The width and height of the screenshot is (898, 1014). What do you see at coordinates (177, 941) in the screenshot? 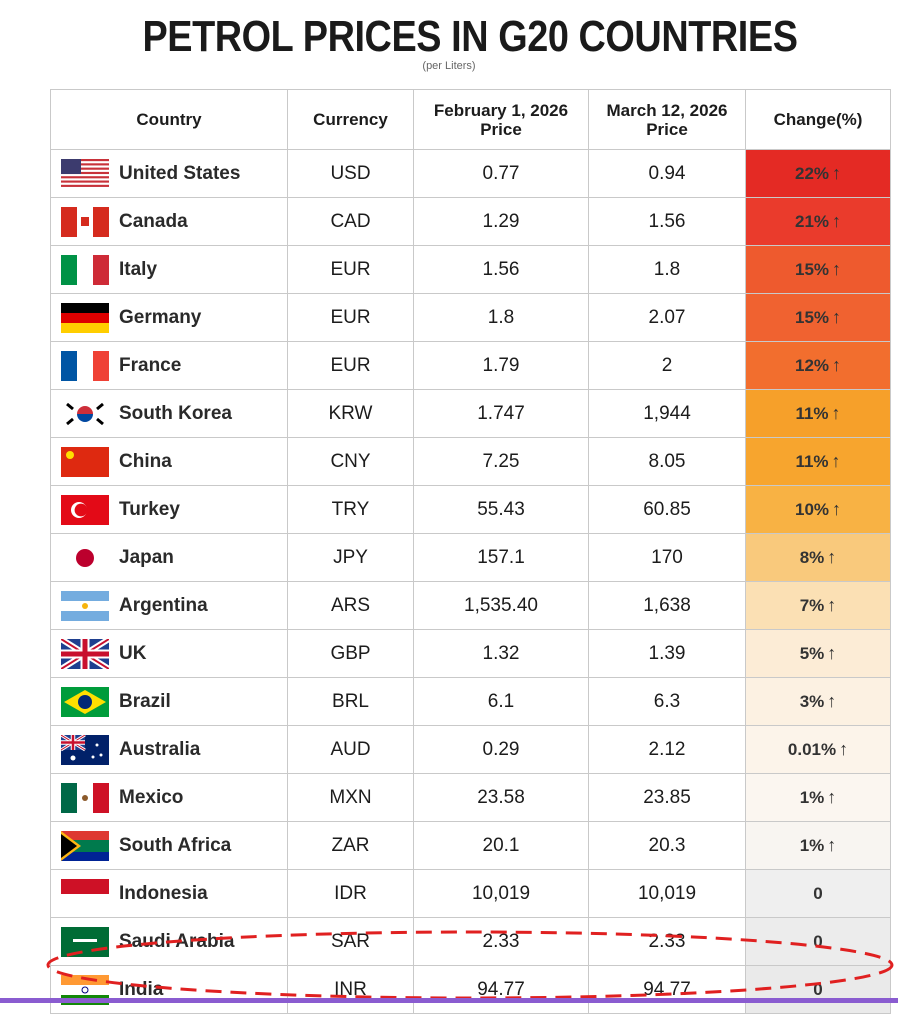
I see `country-name: Saudi Arabia` at bounding box center [177, 941].